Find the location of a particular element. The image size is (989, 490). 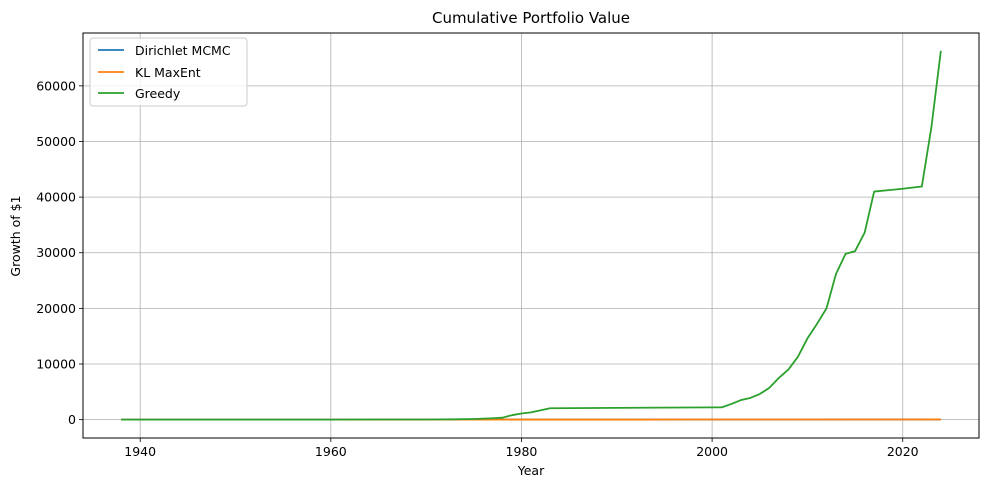

y-tick-label-50000: 50000 is located at coordinates (56, 141).